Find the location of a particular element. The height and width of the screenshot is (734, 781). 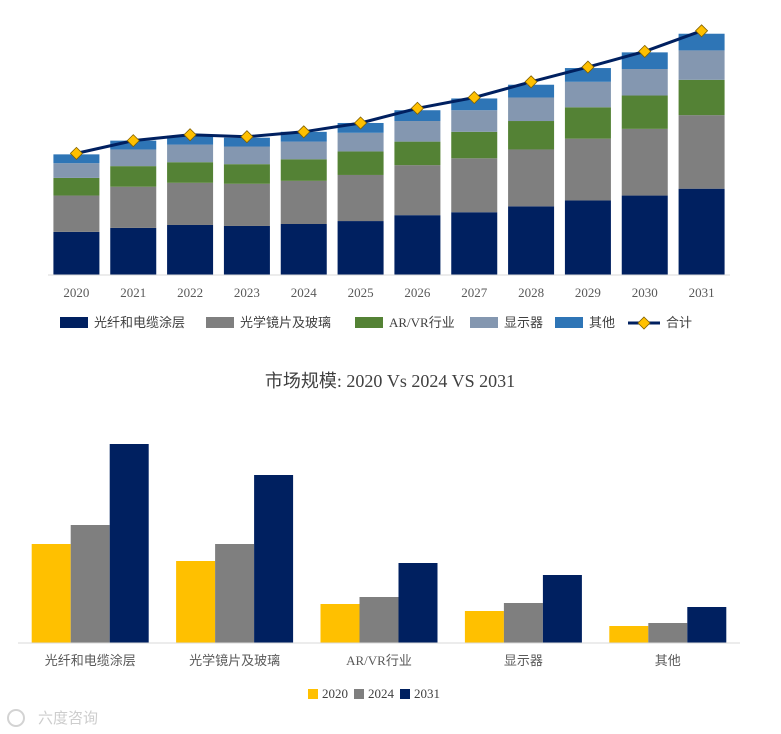

x-tick-label: 显示器 is located at coordinates (523, 660).